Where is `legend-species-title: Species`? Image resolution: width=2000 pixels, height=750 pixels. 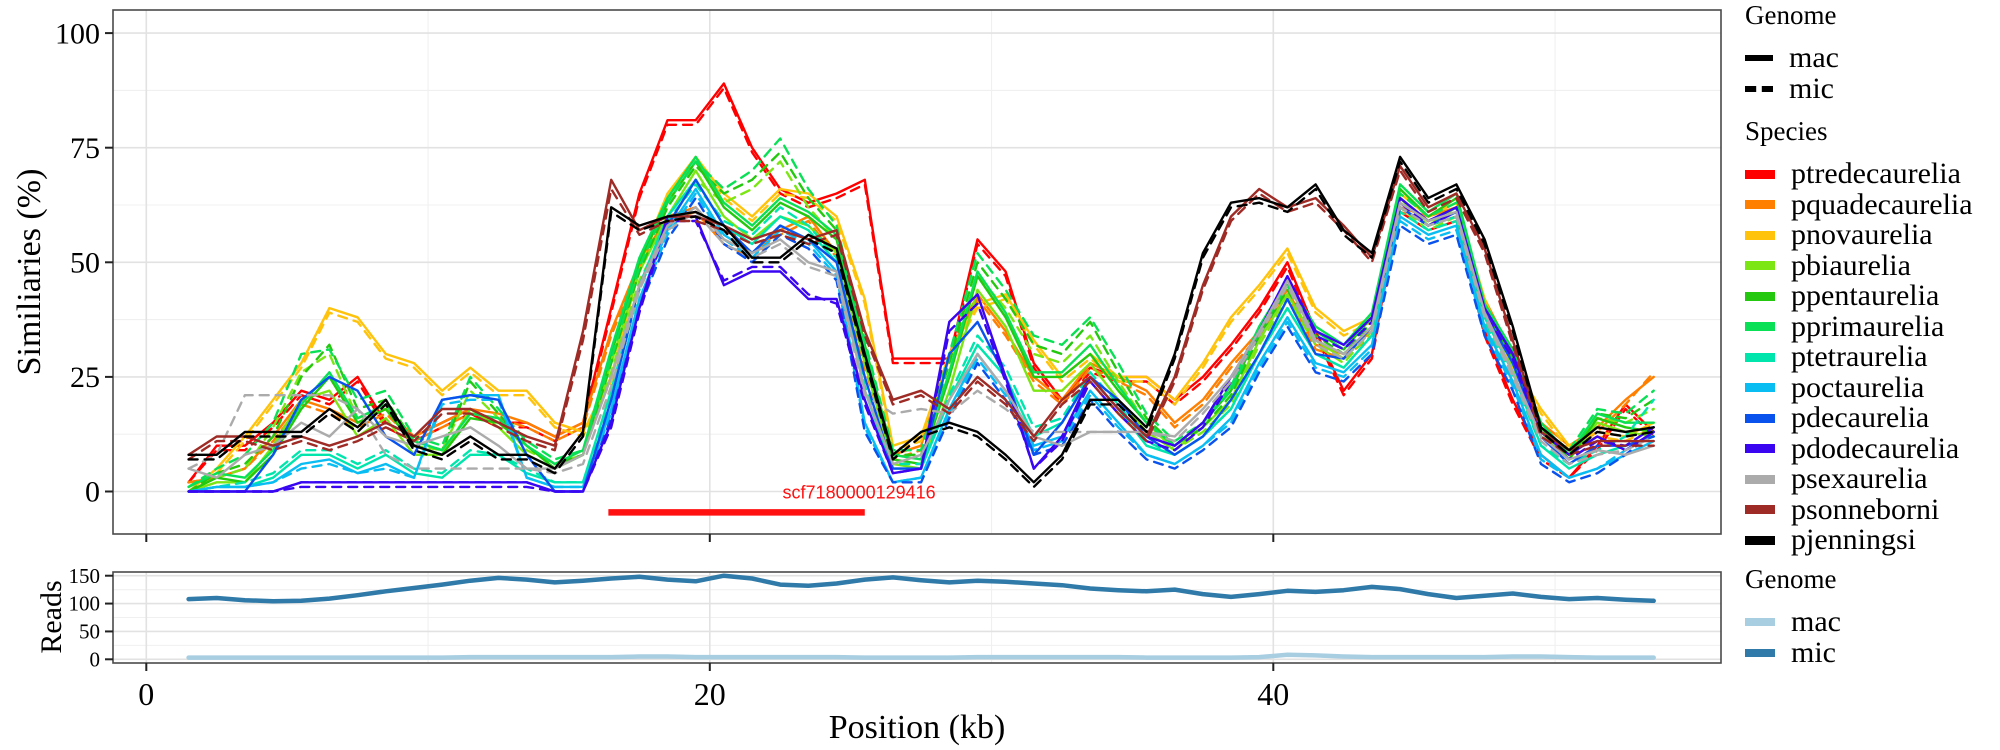
legend-species-title: Species is located at coordinates (1786, 131).